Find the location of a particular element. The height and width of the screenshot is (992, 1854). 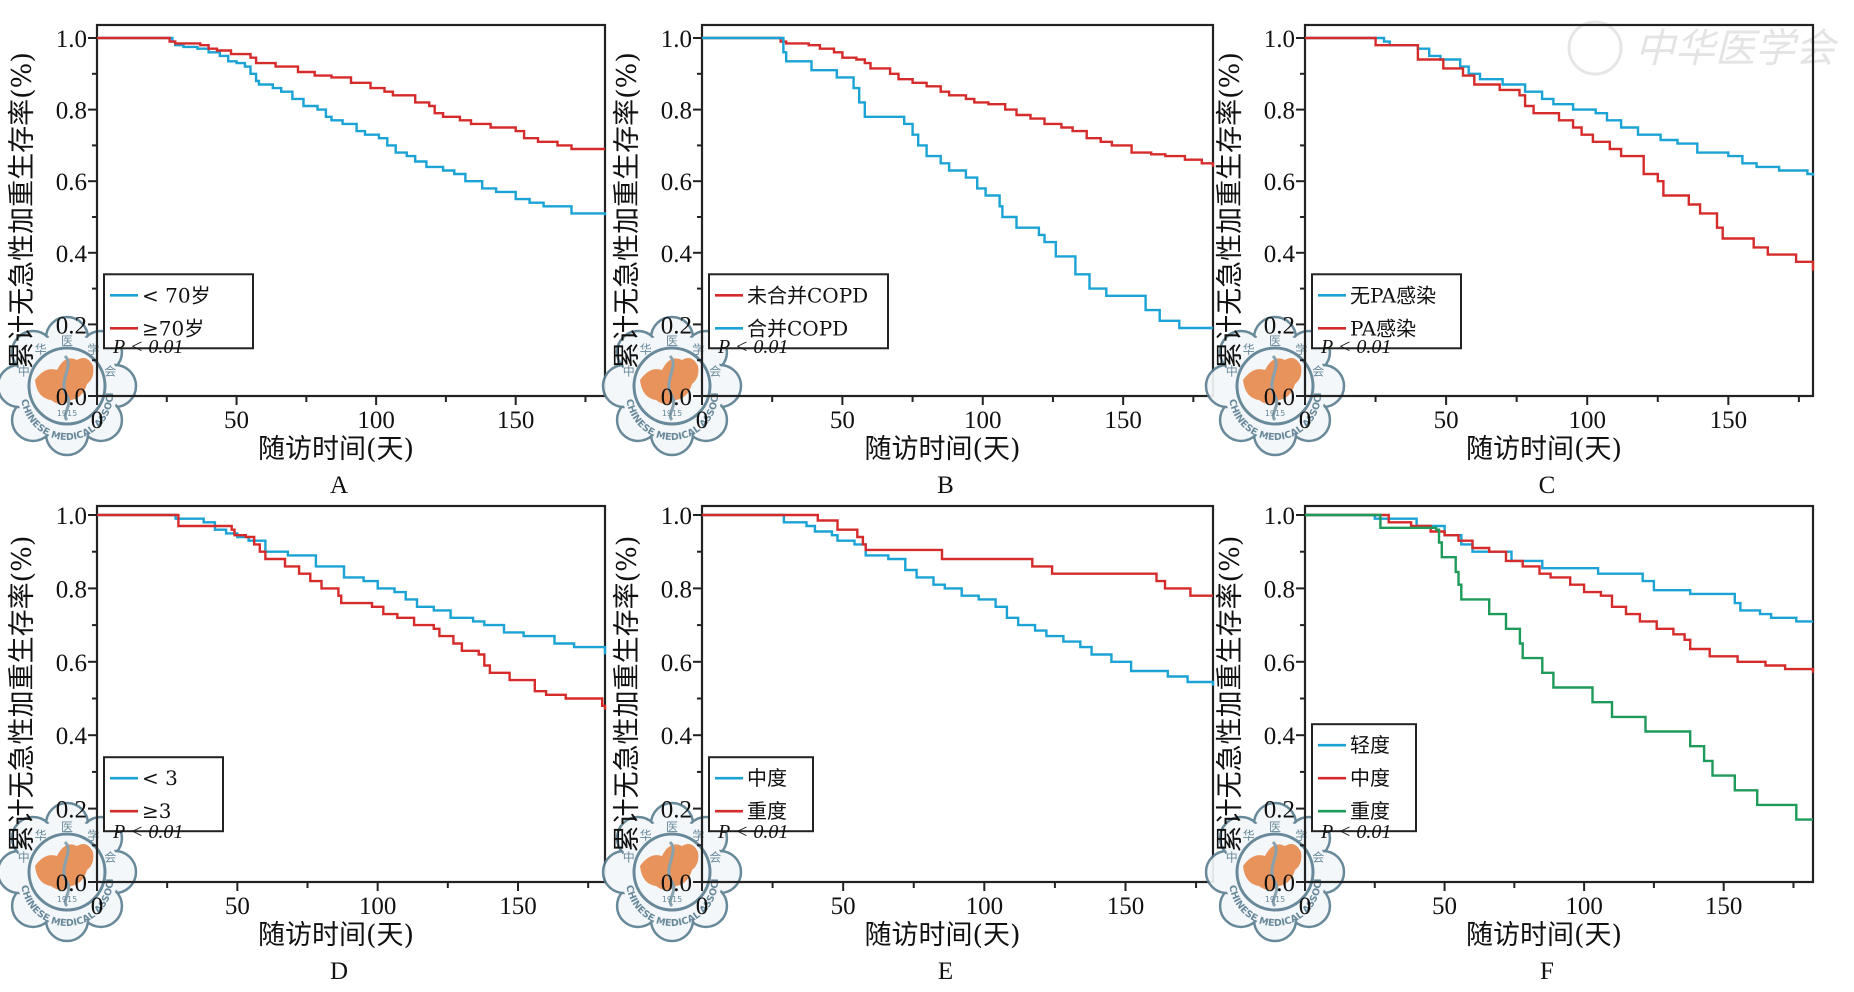

legend-label: 轻度 is located at coordinates (1370, 745).